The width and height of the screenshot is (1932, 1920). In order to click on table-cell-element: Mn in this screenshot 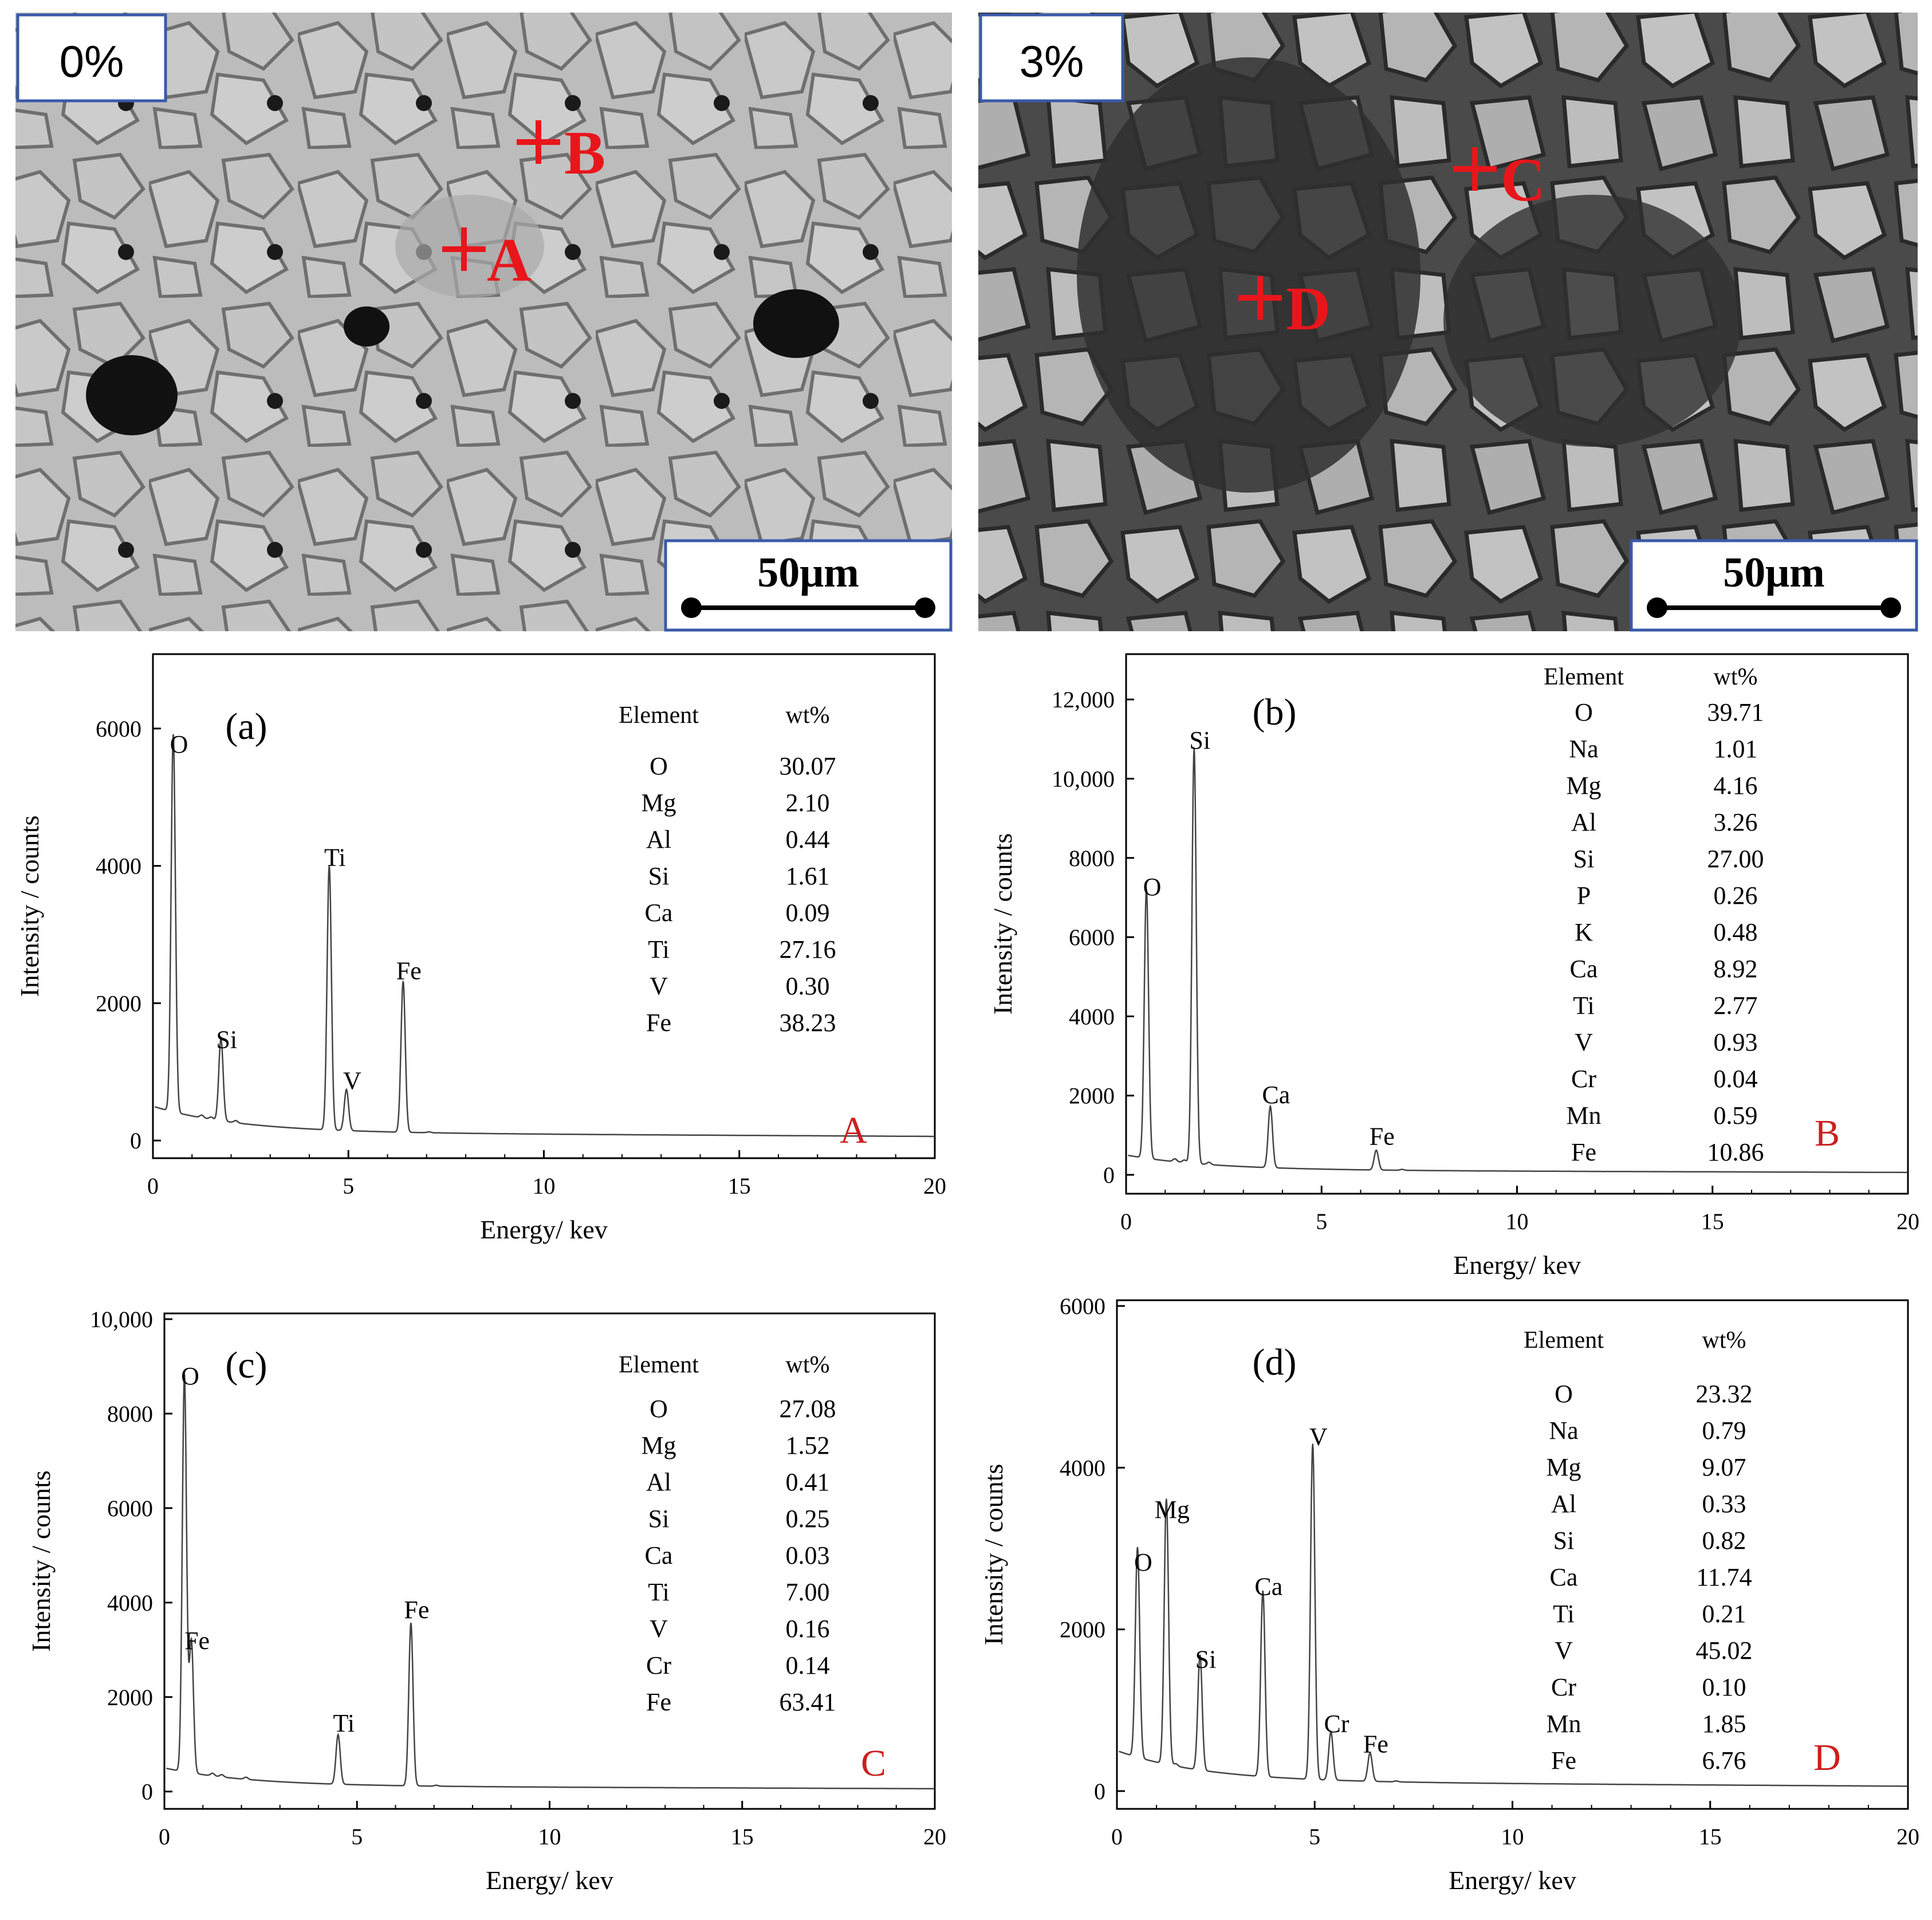, I will do `click(1583, 1115)`.